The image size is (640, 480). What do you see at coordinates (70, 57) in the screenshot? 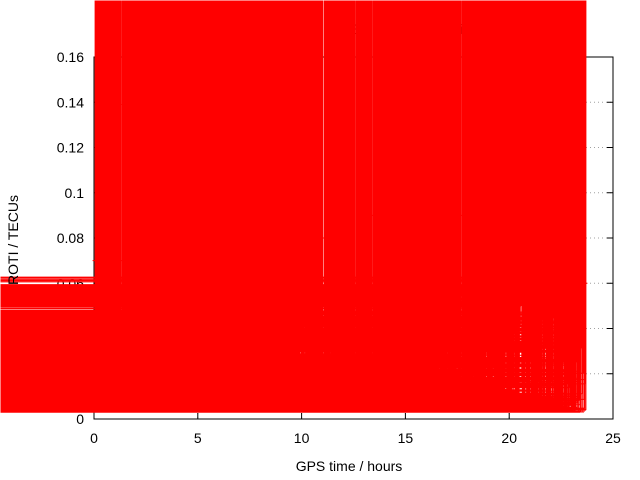
I see `y-tick-label: 0.16` at bounding box center [70, 57].